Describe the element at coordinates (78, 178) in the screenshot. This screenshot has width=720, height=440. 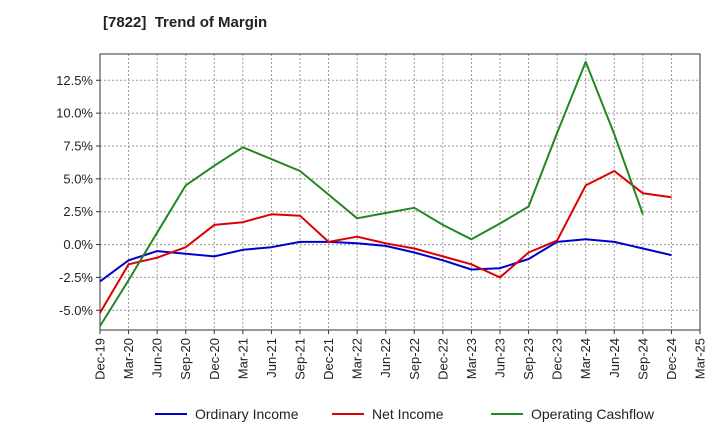
I see `y-tick-label: 5.0%` at that location.